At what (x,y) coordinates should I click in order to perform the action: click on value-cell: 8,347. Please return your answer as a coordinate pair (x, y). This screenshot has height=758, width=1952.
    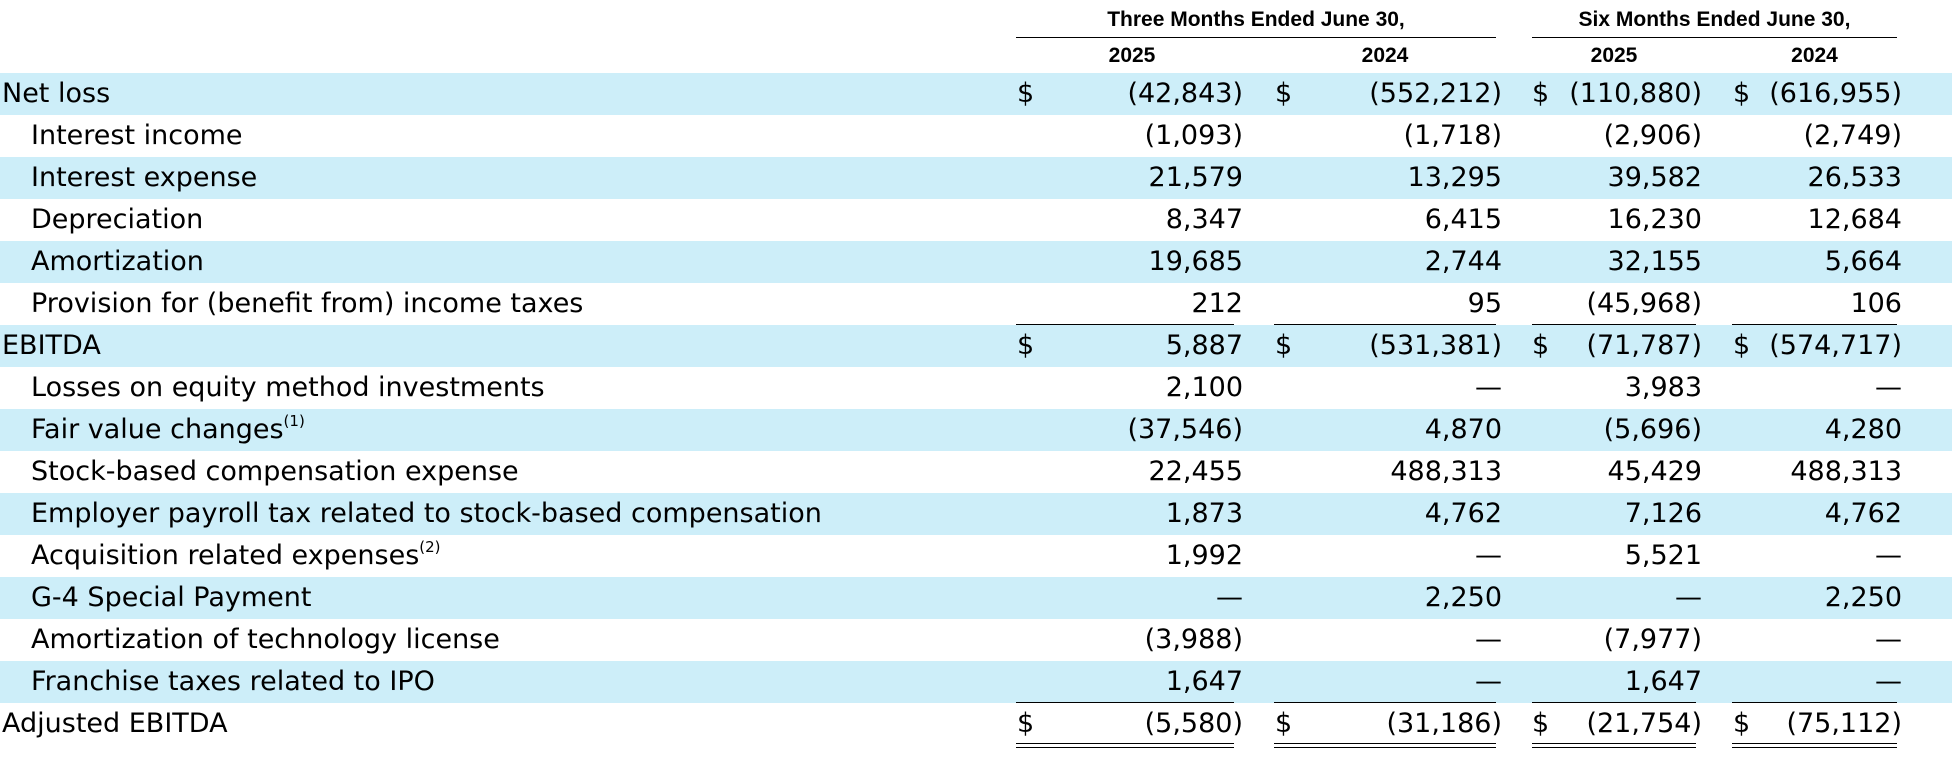
    Looking at the image, I should click on (1204, 219).